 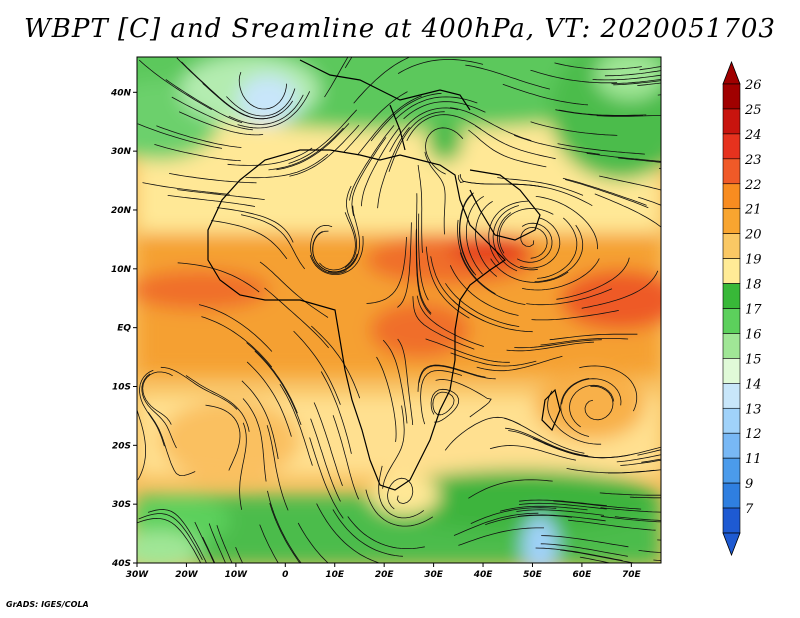 I want to click on colorbar-label: 12, so click(x=753, y=434).